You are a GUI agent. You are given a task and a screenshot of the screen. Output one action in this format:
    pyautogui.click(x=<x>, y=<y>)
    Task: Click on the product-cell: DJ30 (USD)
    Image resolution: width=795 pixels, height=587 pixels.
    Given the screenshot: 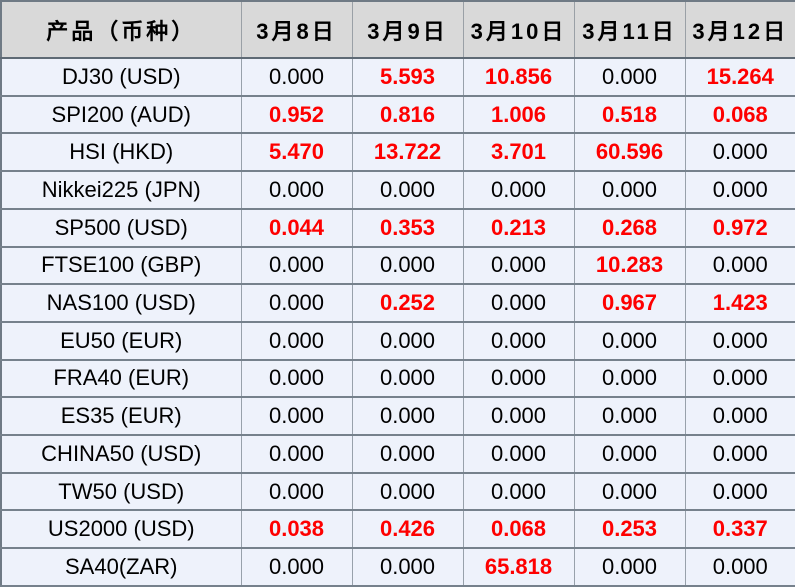 What is the action you would take?
    pyautogui.click(x=121, y=77)
    